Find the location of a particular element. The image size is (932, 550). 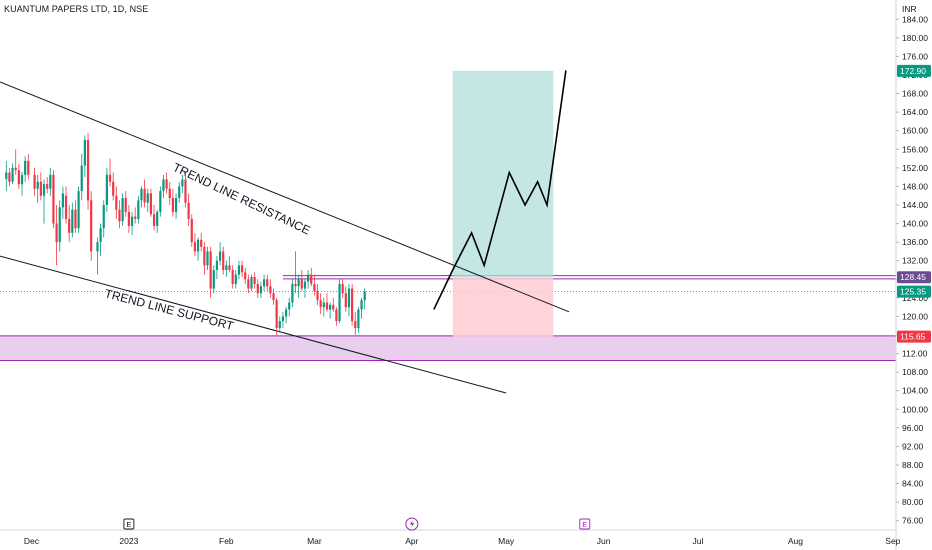

x-tick-label: Jun is located at coordinates (604, 541).